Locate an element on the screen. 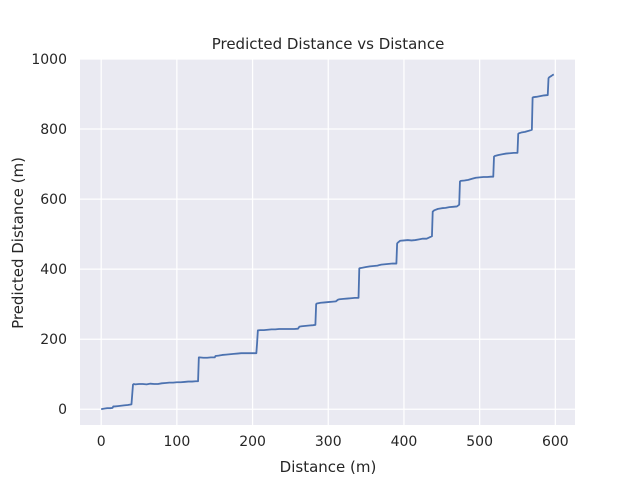  x-tick-label: 200 is located at coordinates (252, 442).